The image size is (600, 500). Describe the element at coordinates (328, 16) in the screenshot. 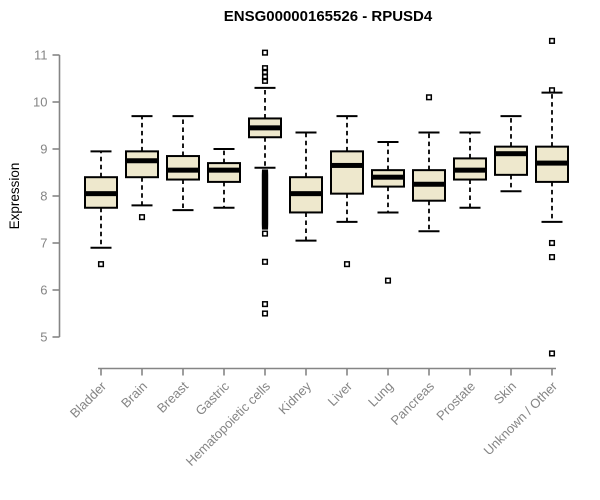

I see `chart-title: ENSG00000165526 - RPUSD4` at that location.